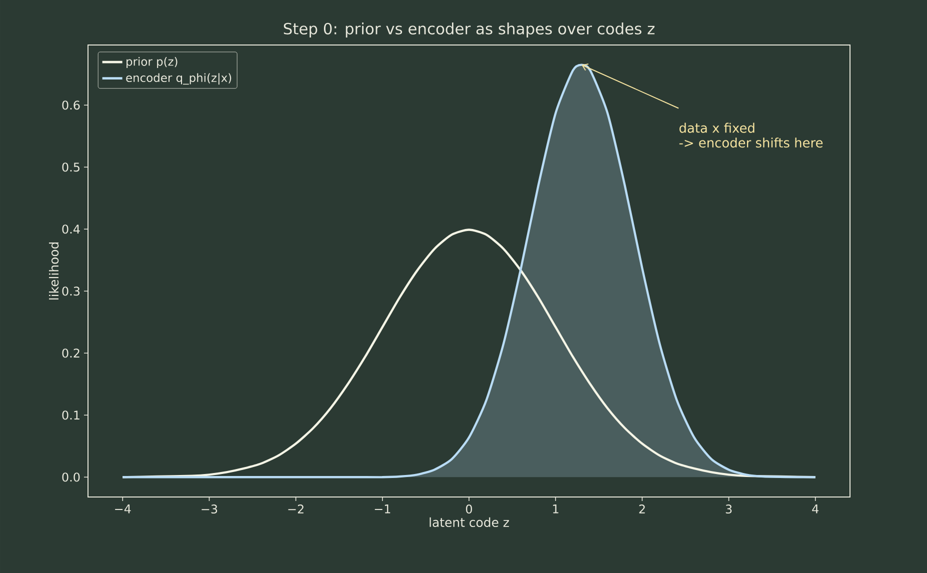 The width and height of the screenshot is (927, 573). I want to click on legend-label: encoder q_phi(z|x), so click(179, 79).